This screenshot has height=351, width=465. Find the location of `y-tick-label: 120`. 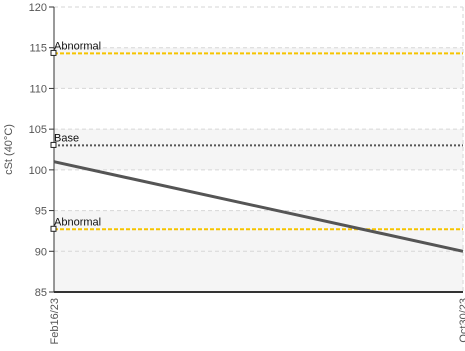

y-tick-label: 120 is located at coordinates (38, 8).